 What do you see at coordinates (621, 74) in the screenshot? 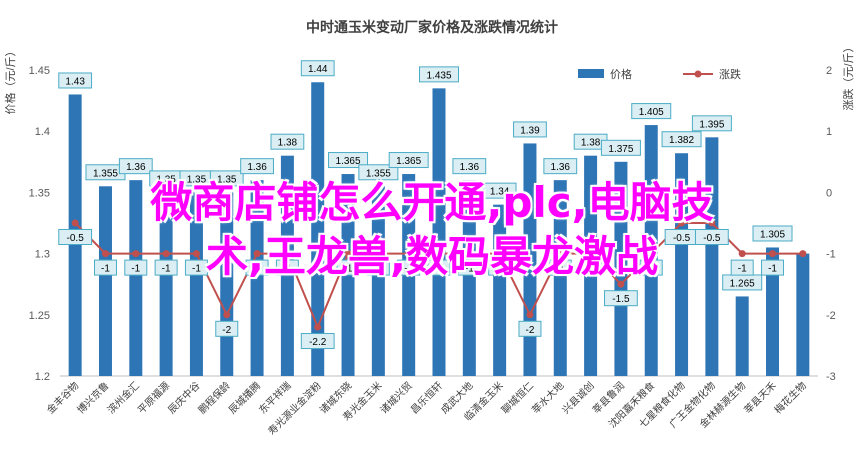
I see `legend-label-bar: 价格` at bounding box center [621, 74].